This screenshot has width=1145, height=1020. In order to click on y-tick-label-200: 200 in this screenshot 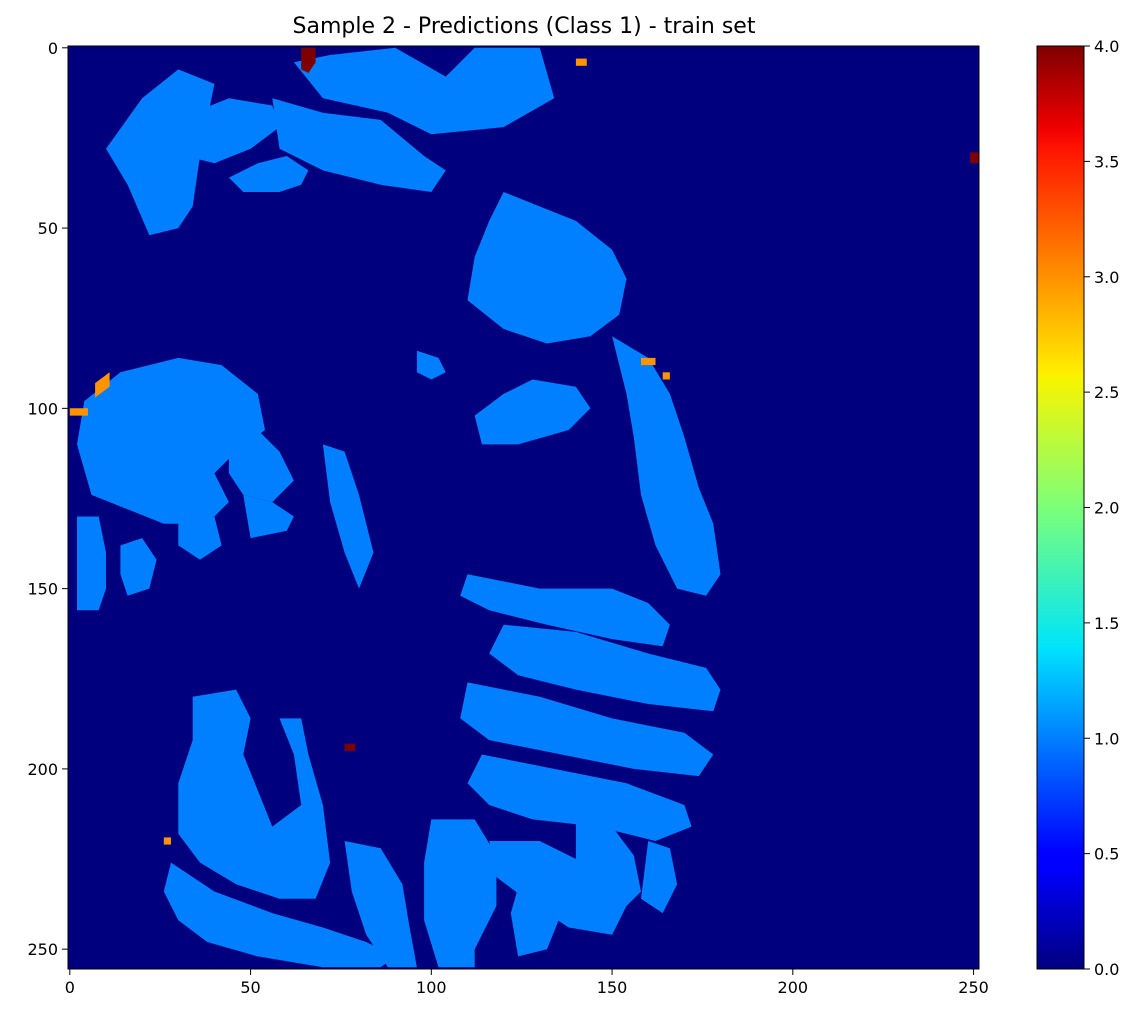, I will do `click(42, 769)`.